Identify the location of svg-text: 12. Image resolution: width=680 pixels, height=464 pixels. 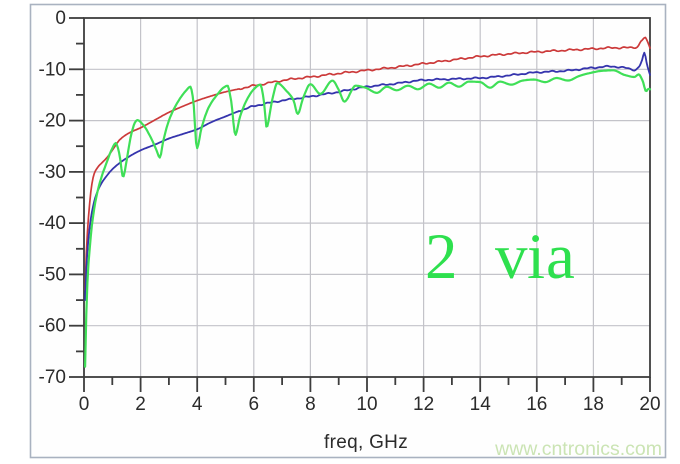
(423, 404).